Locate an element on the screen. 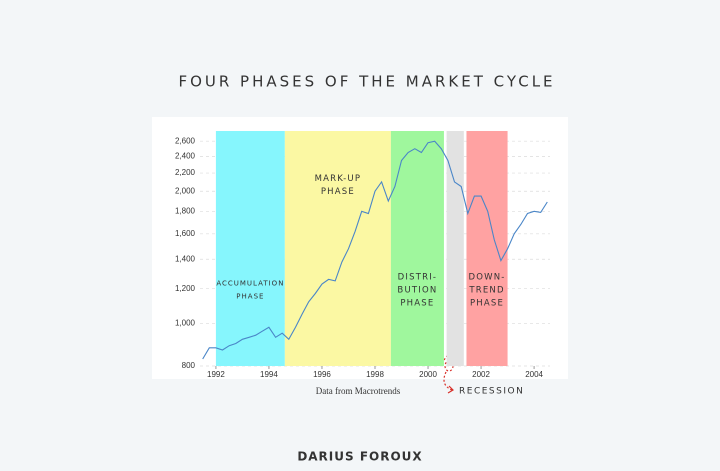 The height and width of the screenshot is (471, 720). author: DARIUS FOROUX is located at coordinates (359, 457).